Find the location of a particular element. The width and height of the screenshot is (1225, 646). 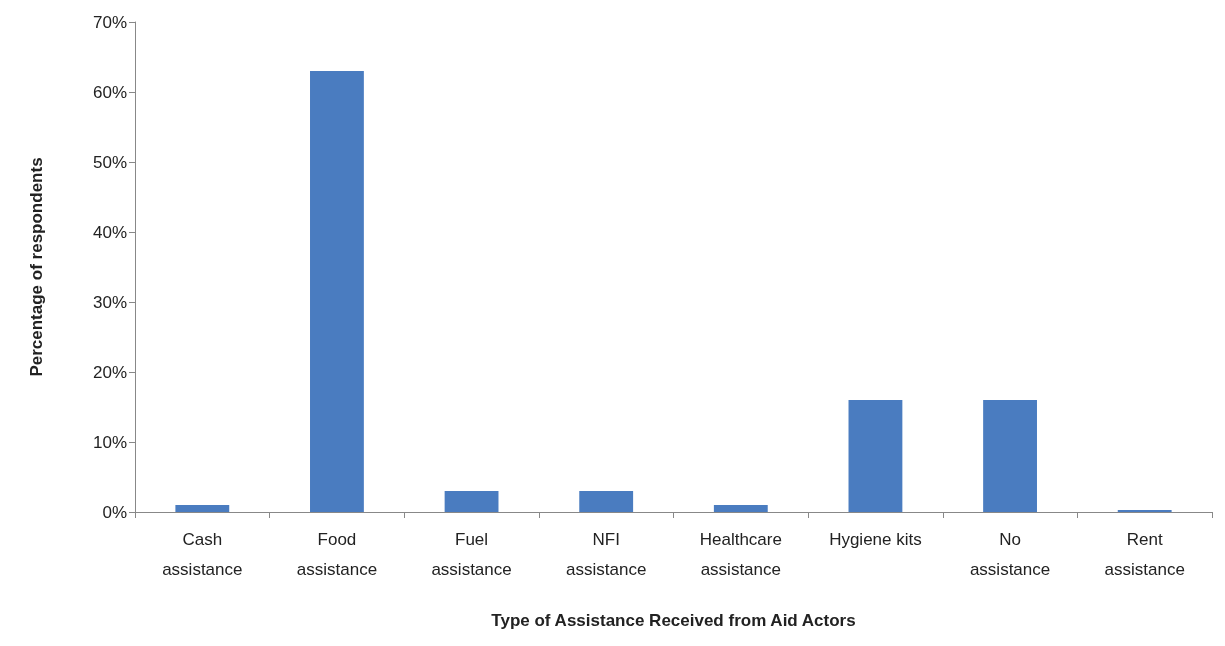

y-tick-label: 70% is located at coordinates (109, 22).